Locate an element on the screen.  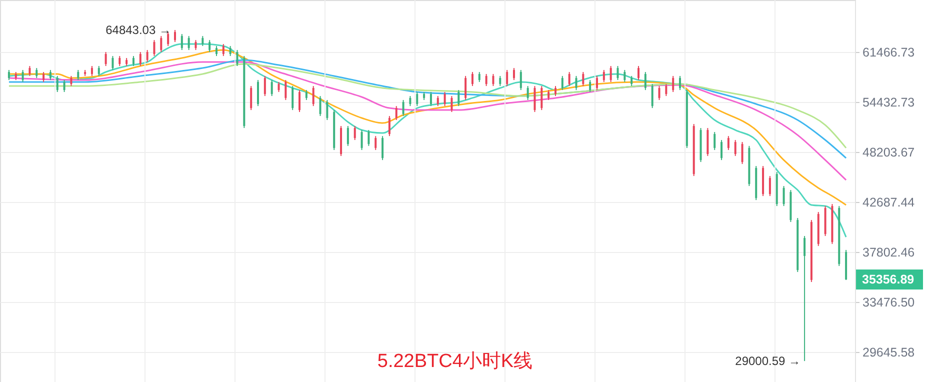
text: 5.22BTC4小时K线 is located at coordinates (455, 361).